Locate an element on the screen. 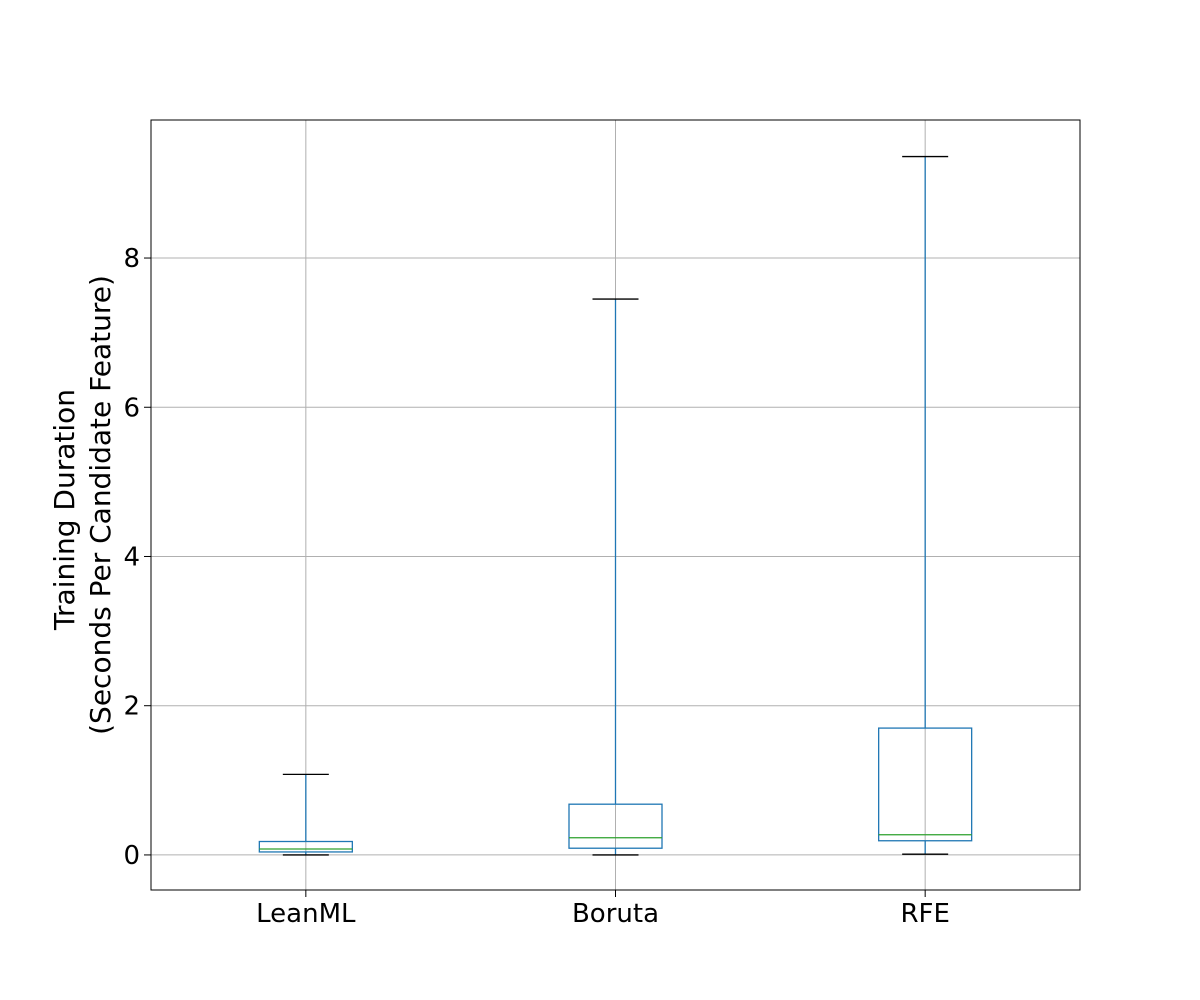  y-tick-label: 8 is located at coordinates (131, 259).